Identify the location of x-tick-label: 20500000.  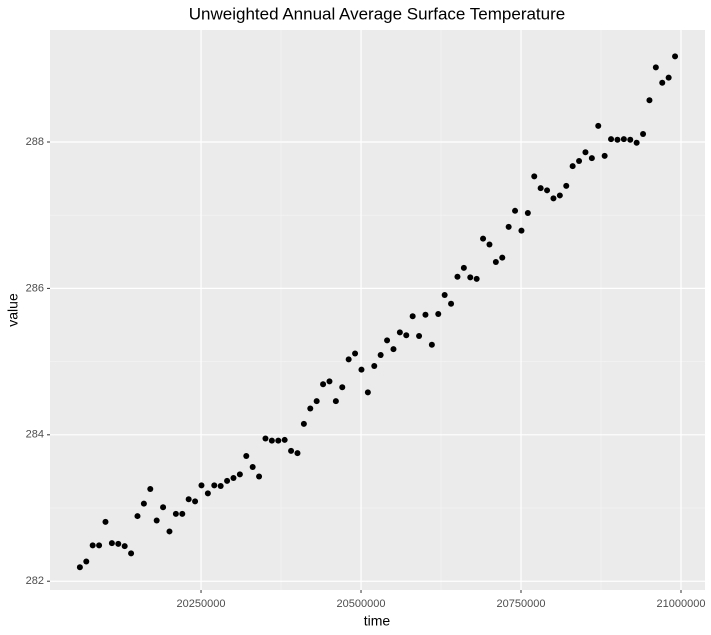
(361, 604).